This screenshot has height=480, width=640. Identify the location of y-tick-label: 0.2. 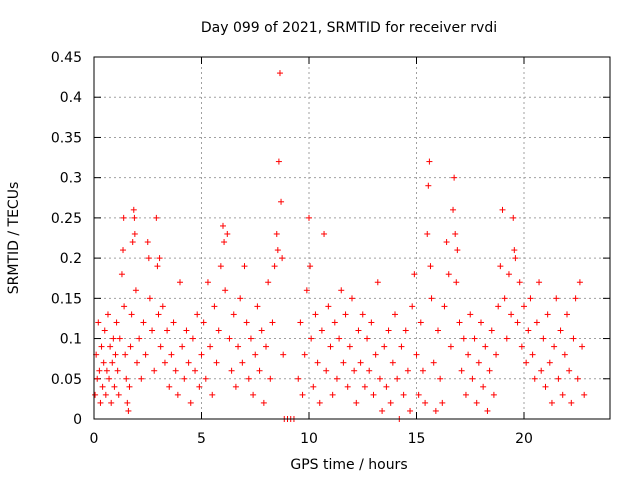
(71, 259).